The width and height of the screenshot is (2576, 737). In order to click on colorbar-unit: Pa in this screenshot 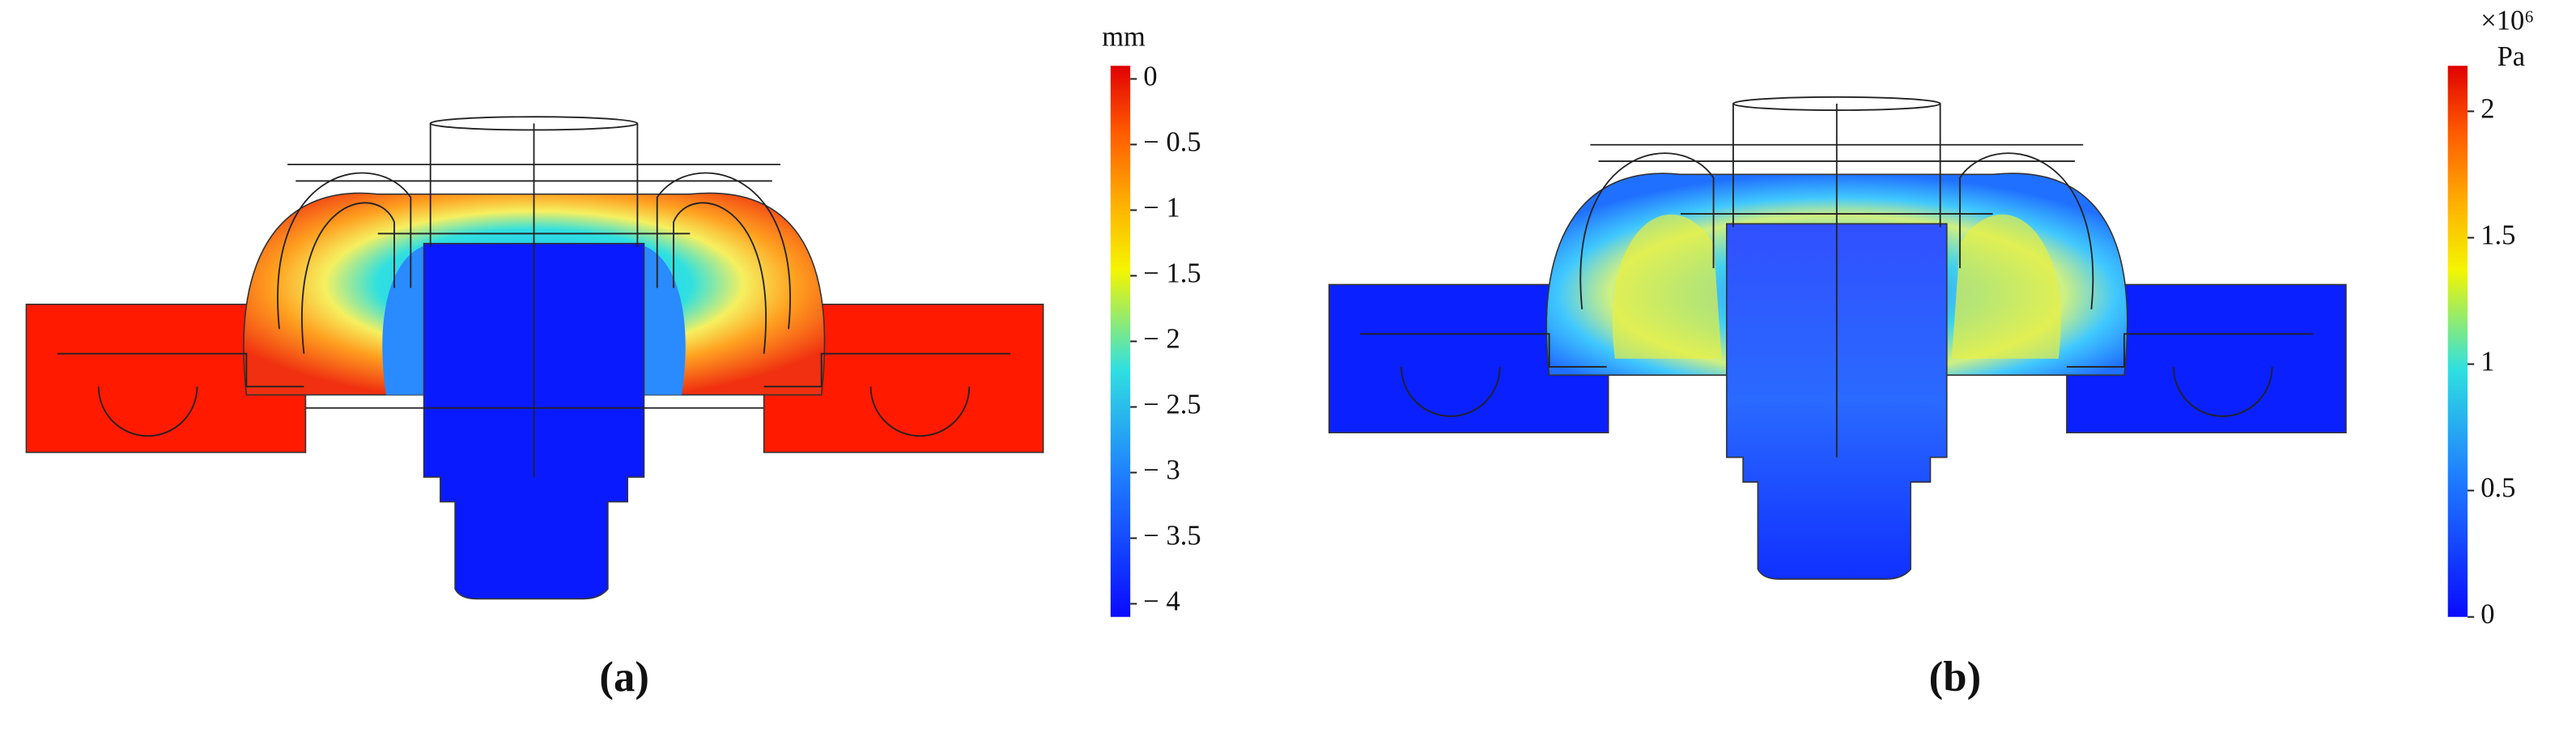, I will do `click(2511, 56)`.